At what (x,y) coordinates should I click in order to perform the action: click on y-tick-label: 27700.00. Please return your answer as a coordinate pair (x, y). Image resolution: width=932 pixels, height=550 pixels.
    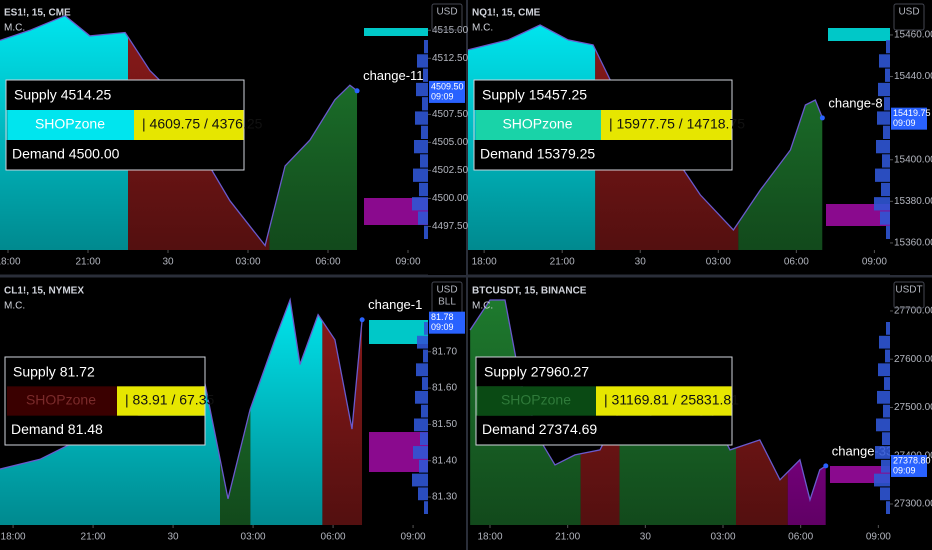
    Looking at the image, I should click on (913, 311).